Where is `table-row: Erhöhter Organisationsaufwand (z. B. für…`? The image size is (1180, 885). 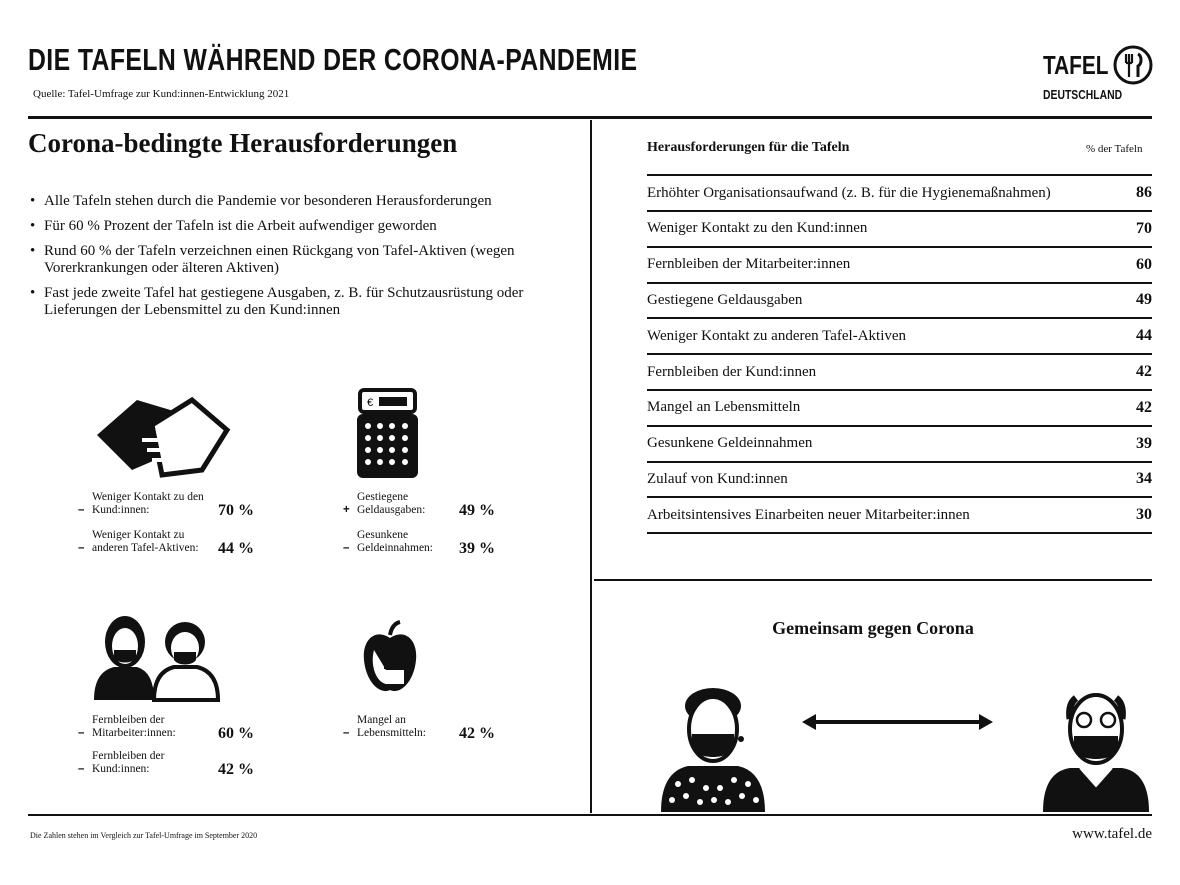
table-row: Erhöhter Organisationsaufwand (z. B. für… is located at coordinates (899, 194).